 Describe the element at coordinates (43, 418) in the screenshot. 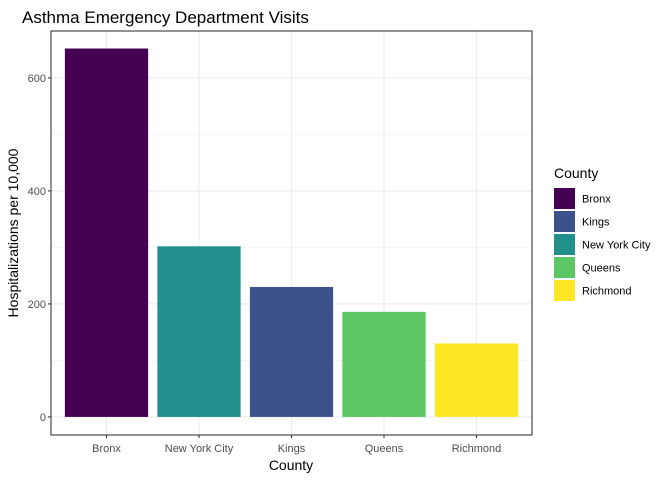

I see `y-tick-label: 0` at that location.